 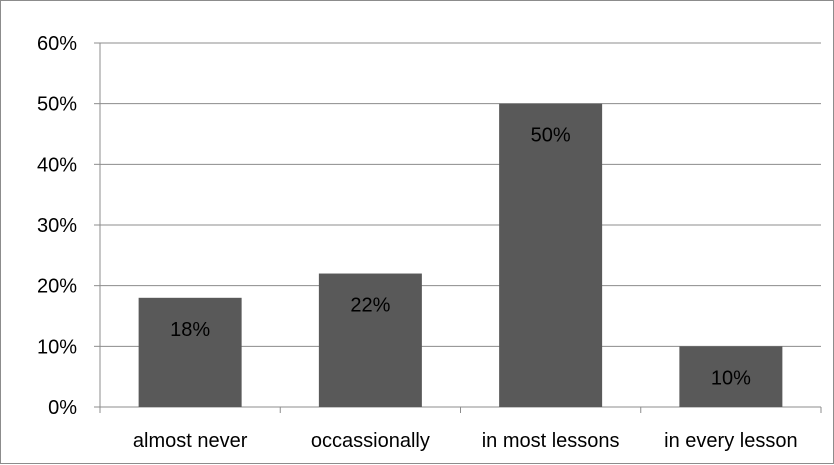 I want to click on y-tick-label: 40%, so click(x=57, y=165).